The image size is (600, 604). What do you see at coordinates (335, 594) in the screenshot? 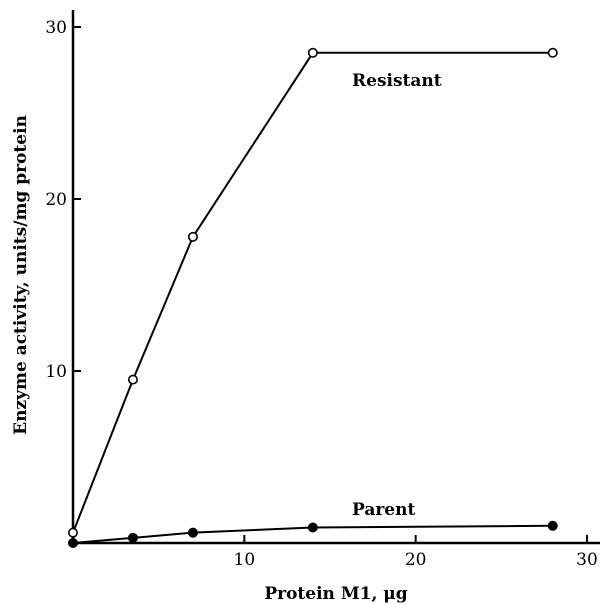
I see `x-axis-label: Protein M1, μg` at bounding box center [335, 594].